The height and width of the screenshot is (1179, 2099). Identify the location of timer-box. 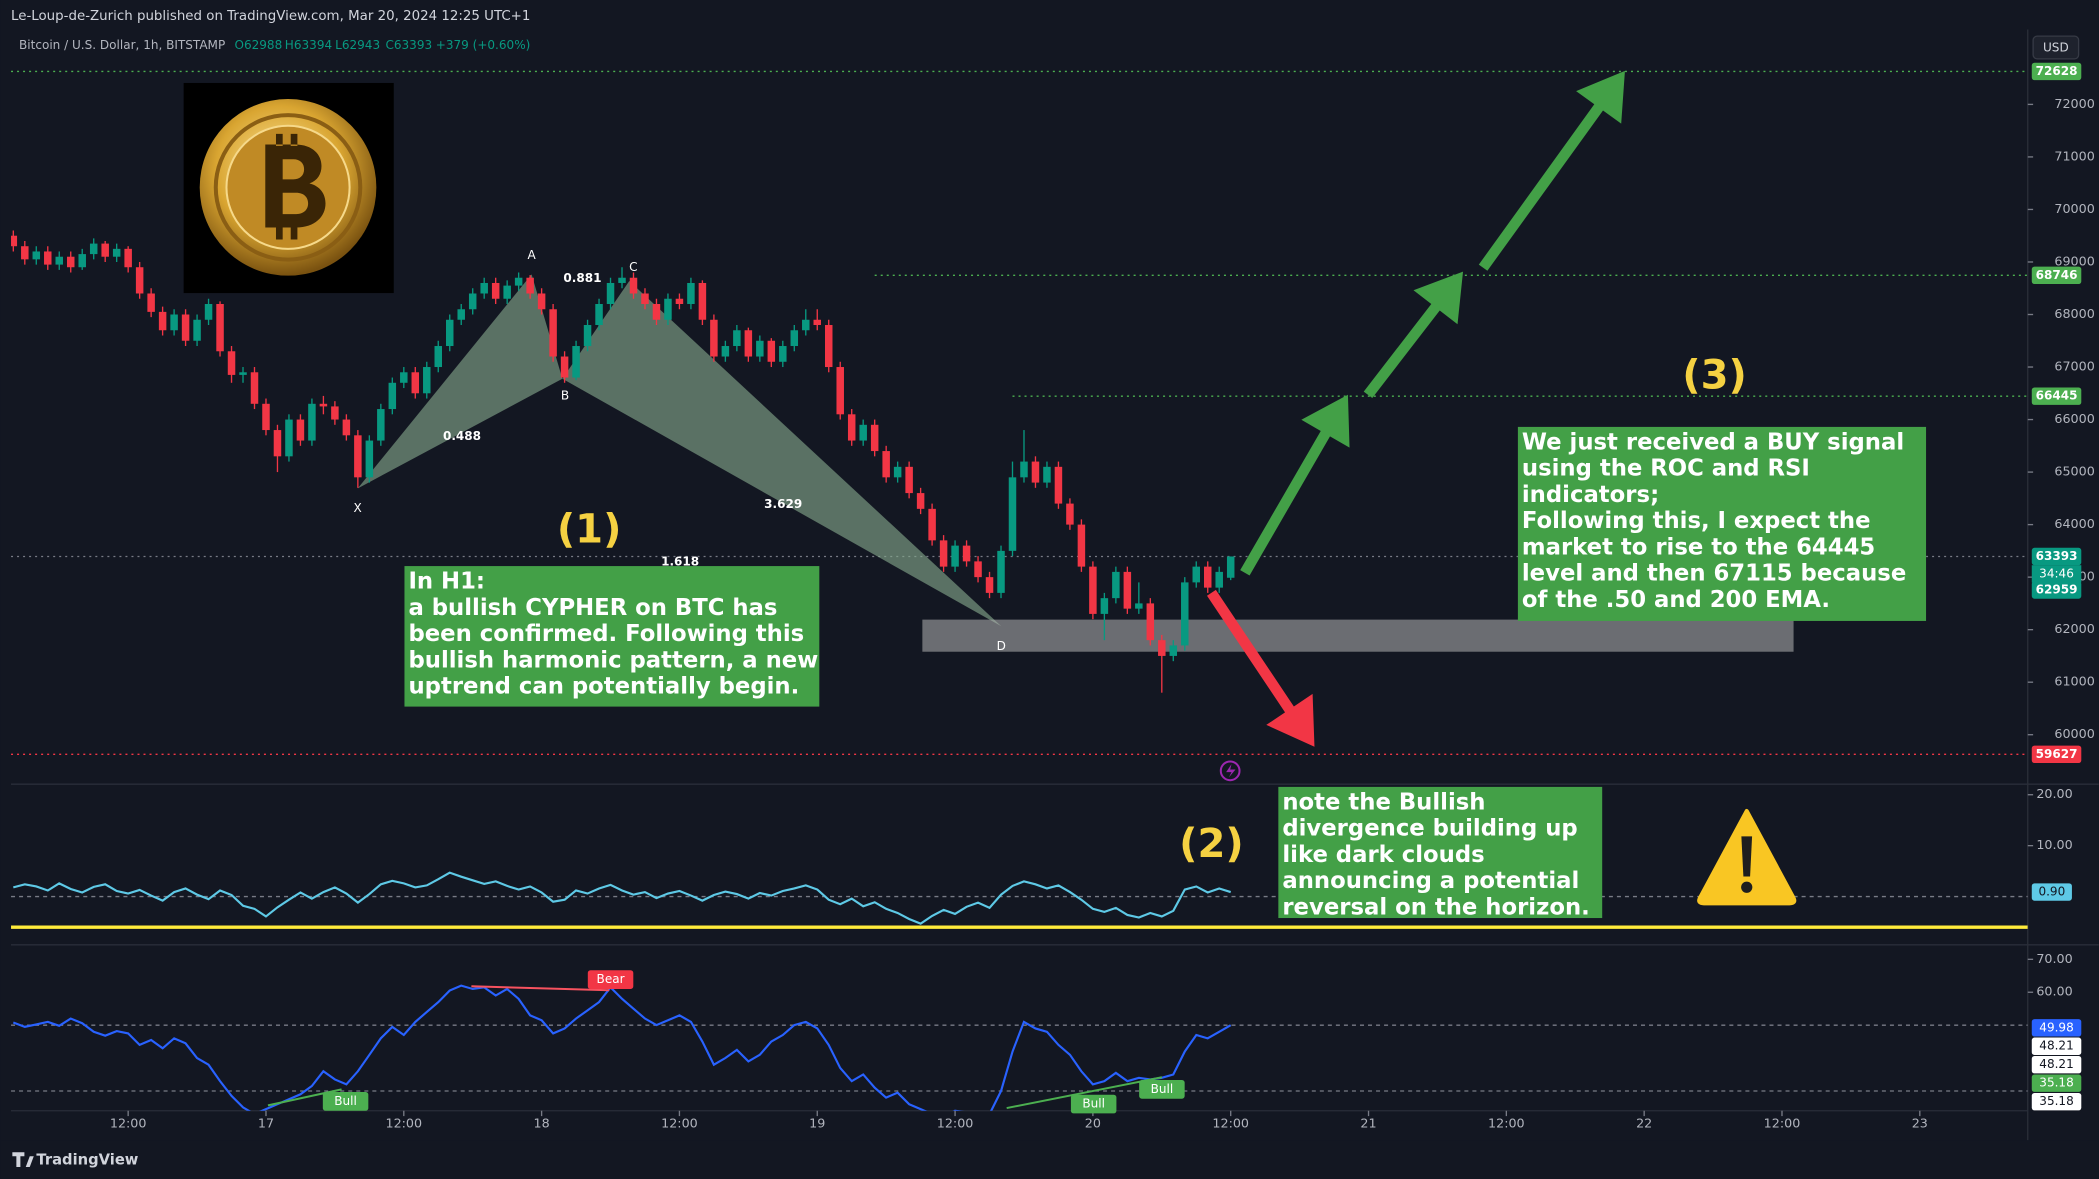
(2056, 574).